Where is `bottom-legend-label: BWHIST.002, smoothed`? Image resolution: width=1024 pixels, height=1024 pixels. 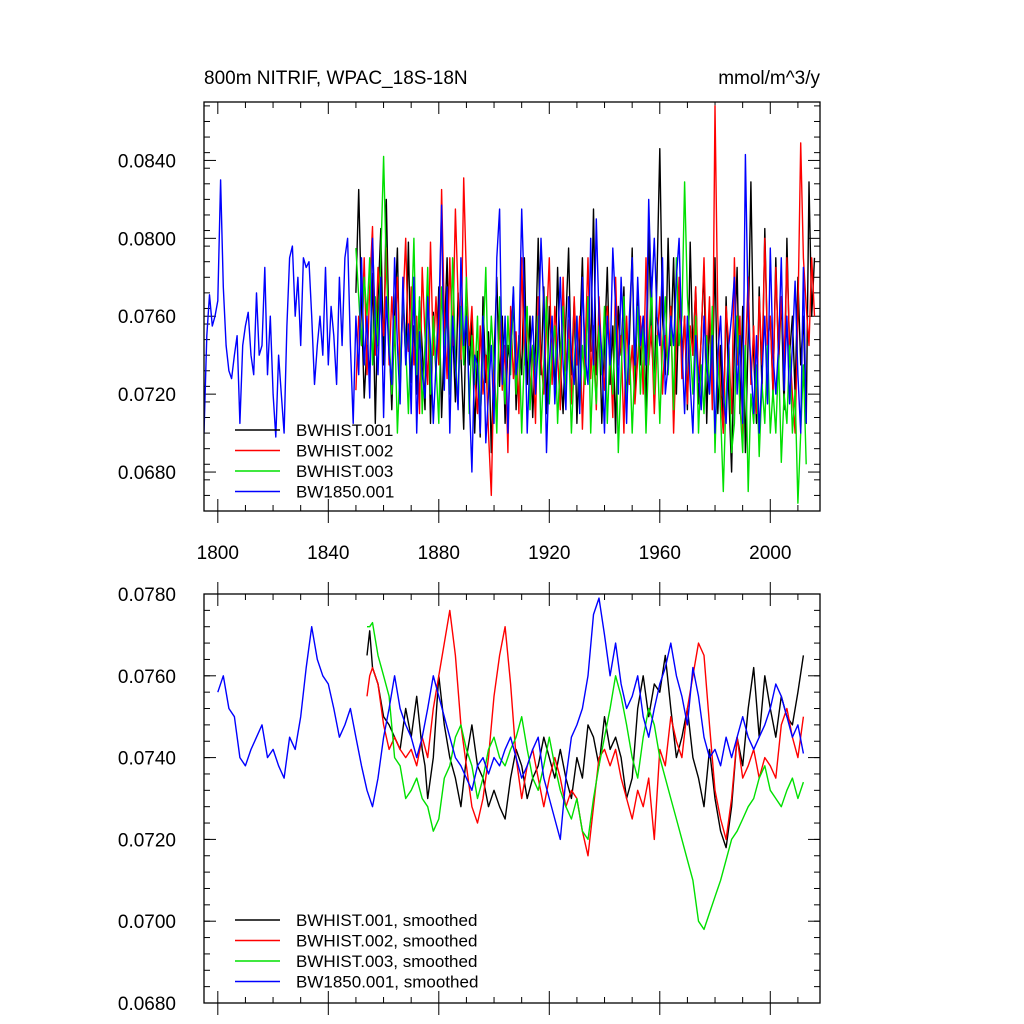
bottom-legend-label: BWHIST.002, smoothed is located at coordinates (386, 941).